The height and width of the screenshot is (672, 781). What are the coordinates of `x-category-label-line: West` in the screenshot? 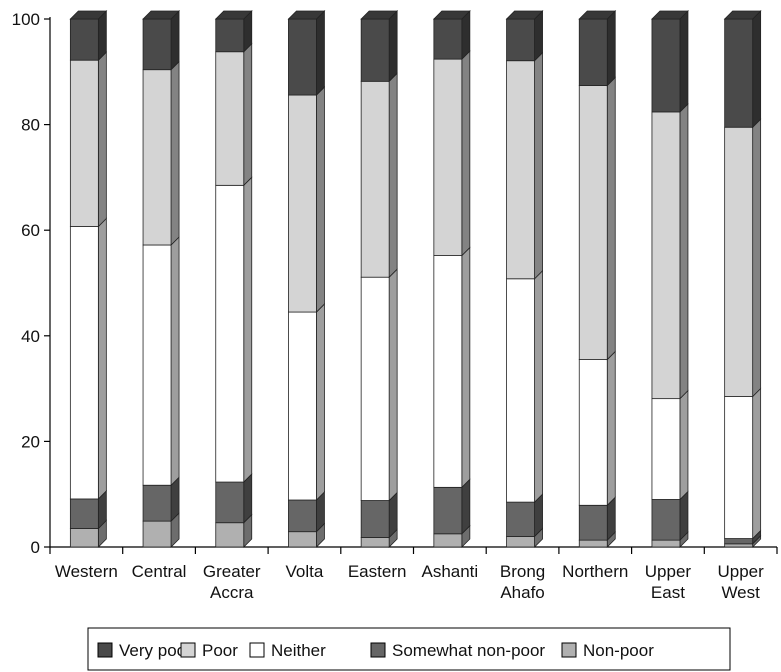 It's located at (740, 592).